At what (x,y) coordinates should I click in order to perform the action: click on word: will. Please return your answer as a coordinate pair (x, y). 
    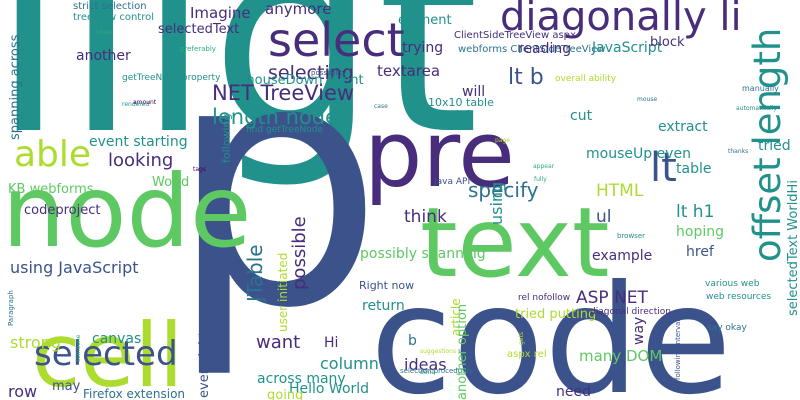
    Looking at the image, I should click on (473, 92).